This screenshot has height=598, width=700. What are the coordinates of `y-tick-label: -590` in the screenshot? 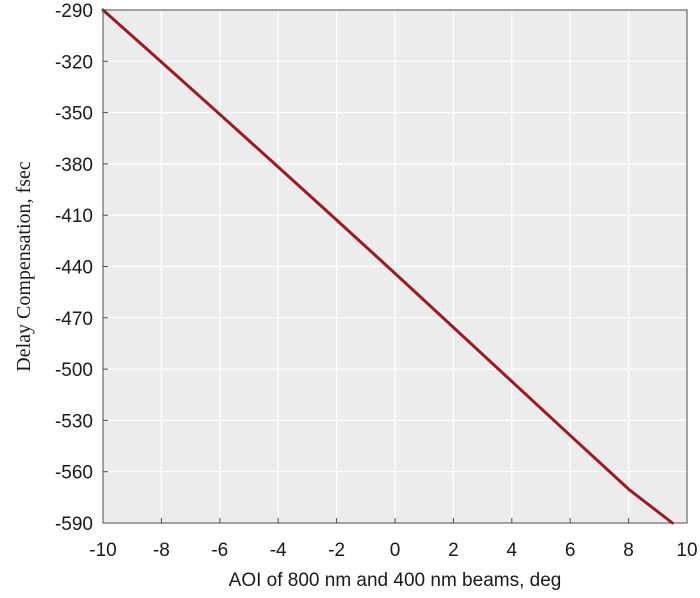 It's located at (74, 524).